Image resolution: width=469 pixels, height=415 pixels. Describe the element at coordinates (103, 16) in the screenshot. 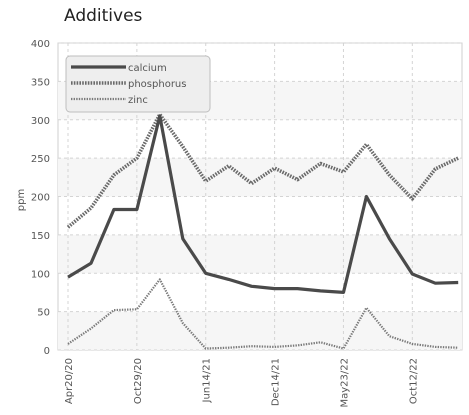

I see `chart-title: Additives` at that location.